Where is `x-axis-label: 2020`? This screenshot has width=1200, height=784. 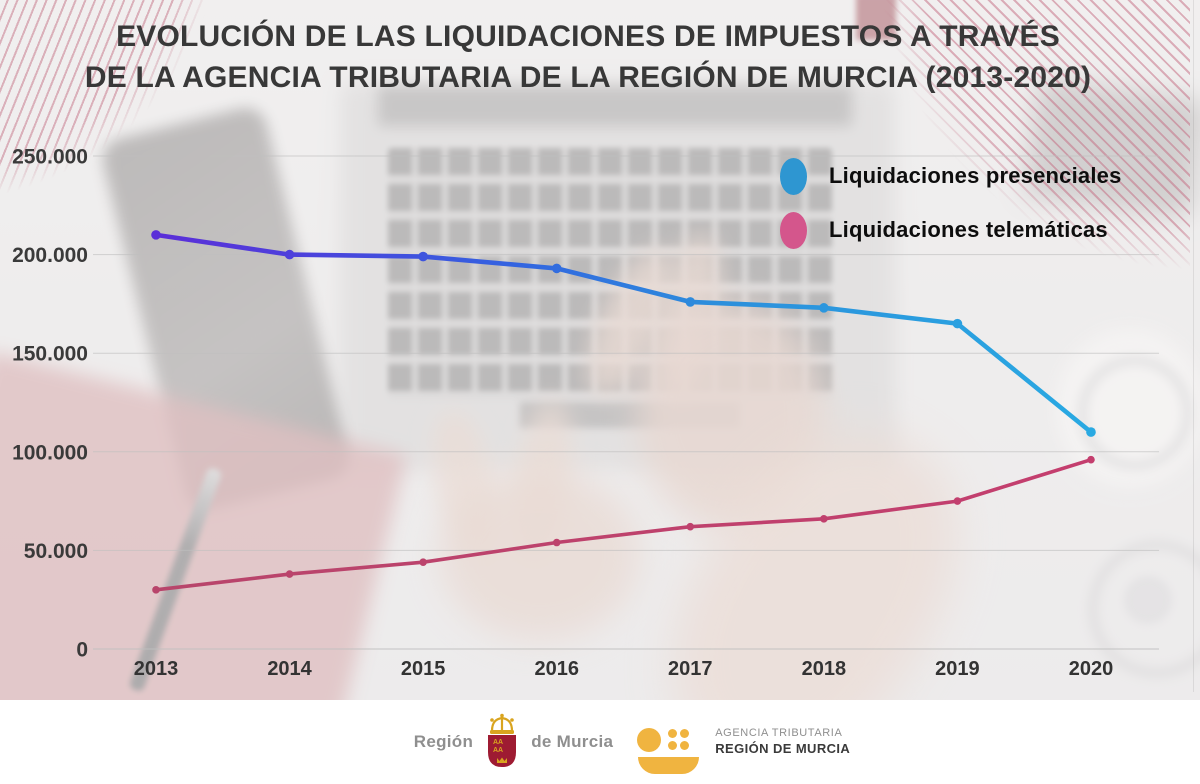 x-axis-label: 2020 is located at coordinates (1091, 669).